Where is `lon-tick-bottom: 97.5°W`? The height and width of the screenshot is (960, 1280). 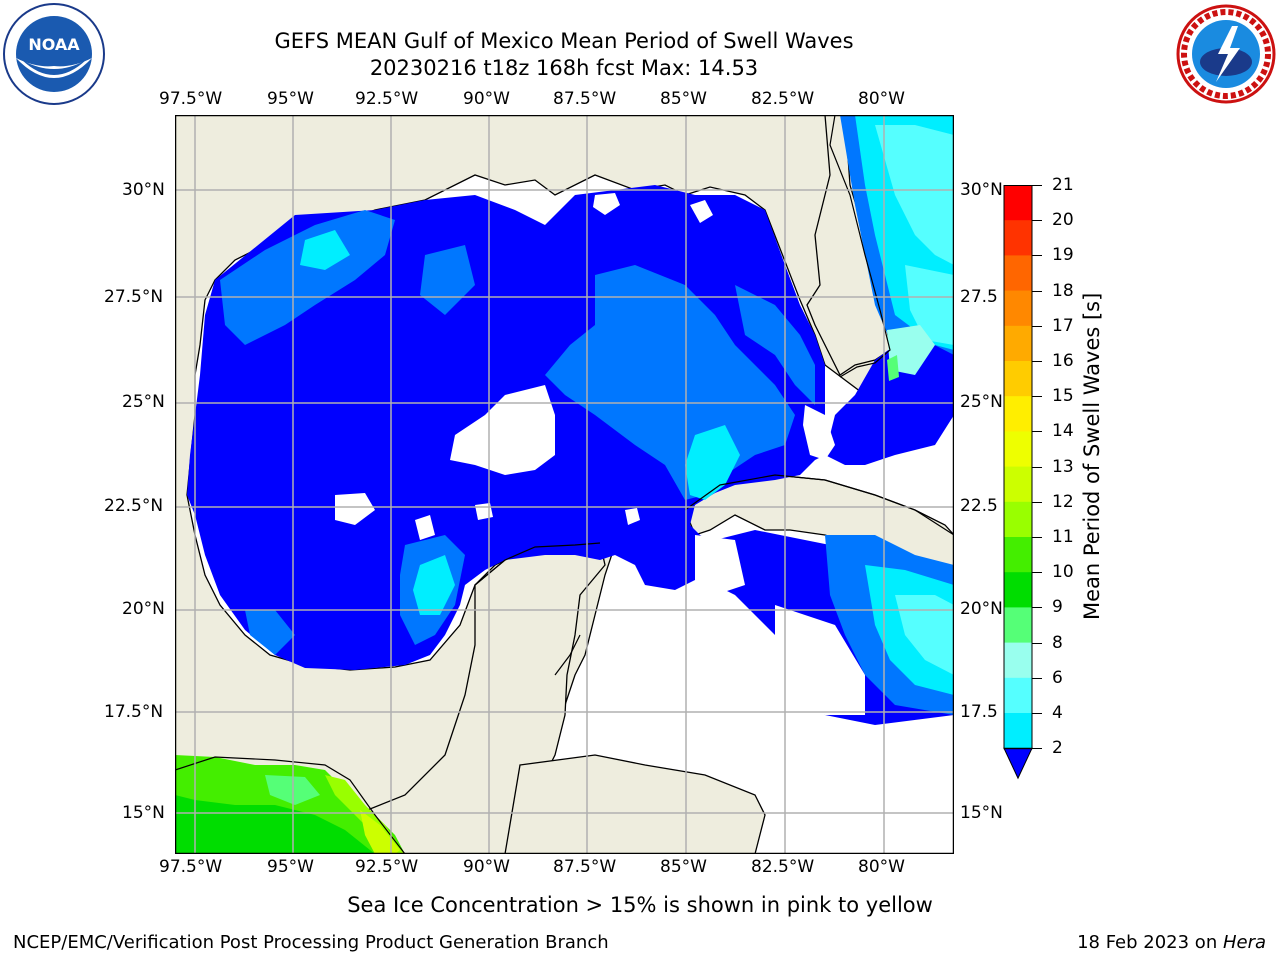 lon-tick-bottom: 97.5°W is located at coordinates (191, 867).